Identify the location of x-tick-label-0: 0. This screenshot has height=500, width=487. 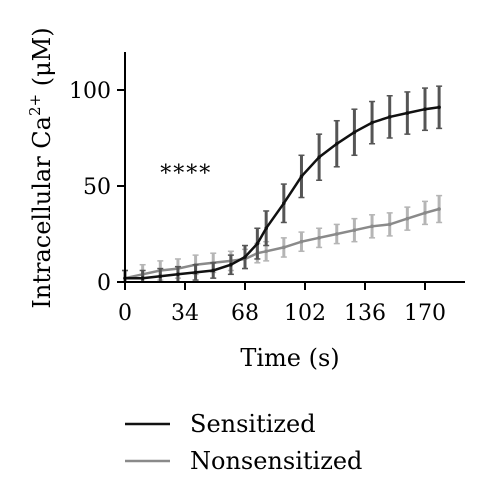
(125, 313).